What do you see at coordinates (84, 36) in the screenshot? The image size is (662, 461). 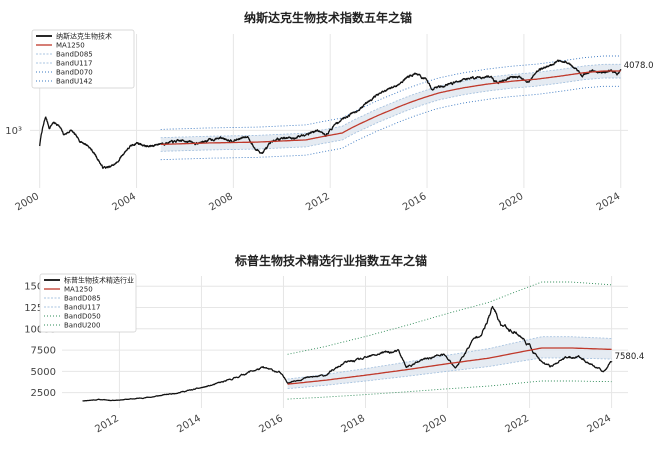 I see `legend-label: 纳斯达克生物技术` at bounding box center [84, 36].